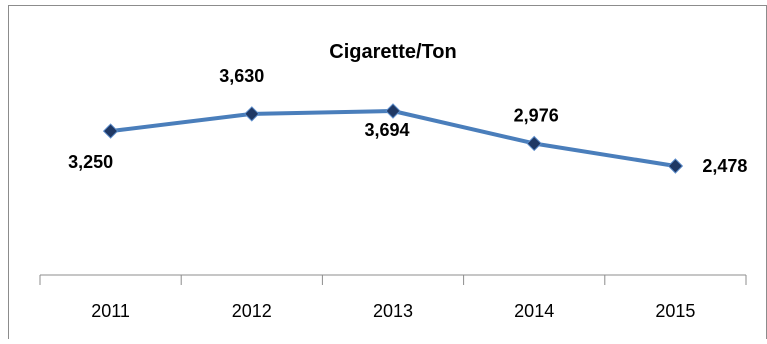 The height and width of the screenshot is (344, 767). Describe the element at coordinates (724, 166) in the screenshot. I see `data-label: 2,478` at that location.